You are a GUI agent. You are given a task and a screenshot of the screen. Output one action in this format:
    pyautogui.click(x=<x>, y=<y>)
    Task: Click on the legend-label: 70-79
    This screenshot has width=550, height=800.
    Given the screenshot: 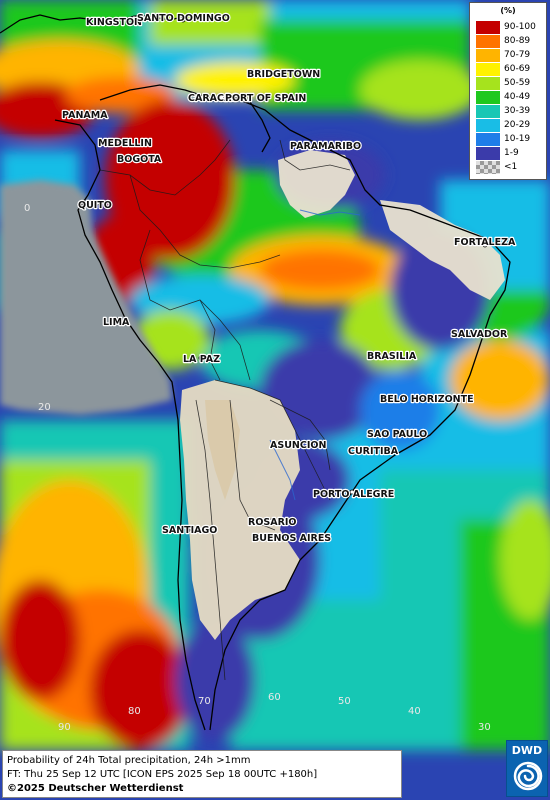 What is the action you would take?
    pyautogui.click(x=517, y=55)
    